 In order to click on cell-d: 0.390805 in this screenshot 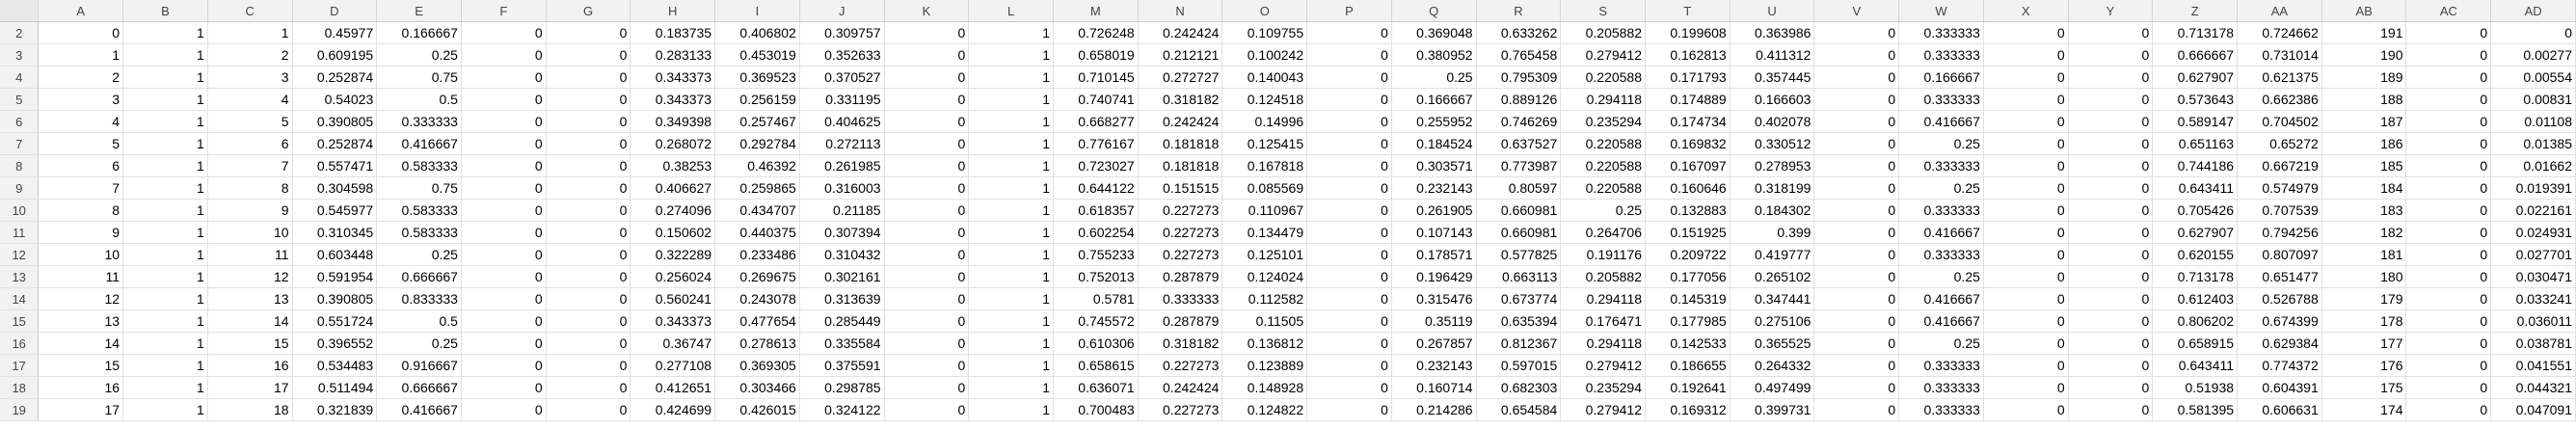, I will do `click(335, 122)`.